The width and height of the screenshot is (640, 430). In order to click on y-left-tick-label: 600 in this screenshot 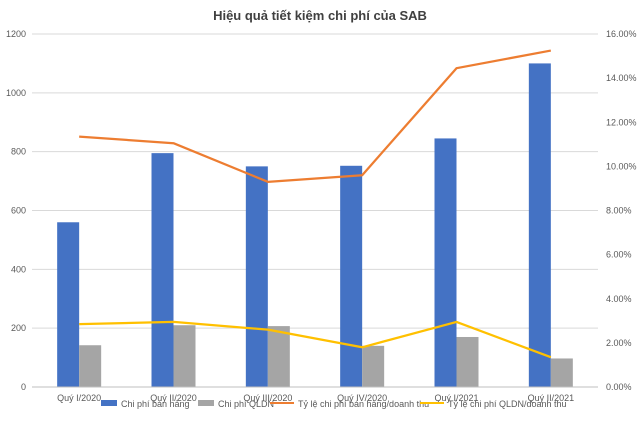, I will do `click(18, 211)`.